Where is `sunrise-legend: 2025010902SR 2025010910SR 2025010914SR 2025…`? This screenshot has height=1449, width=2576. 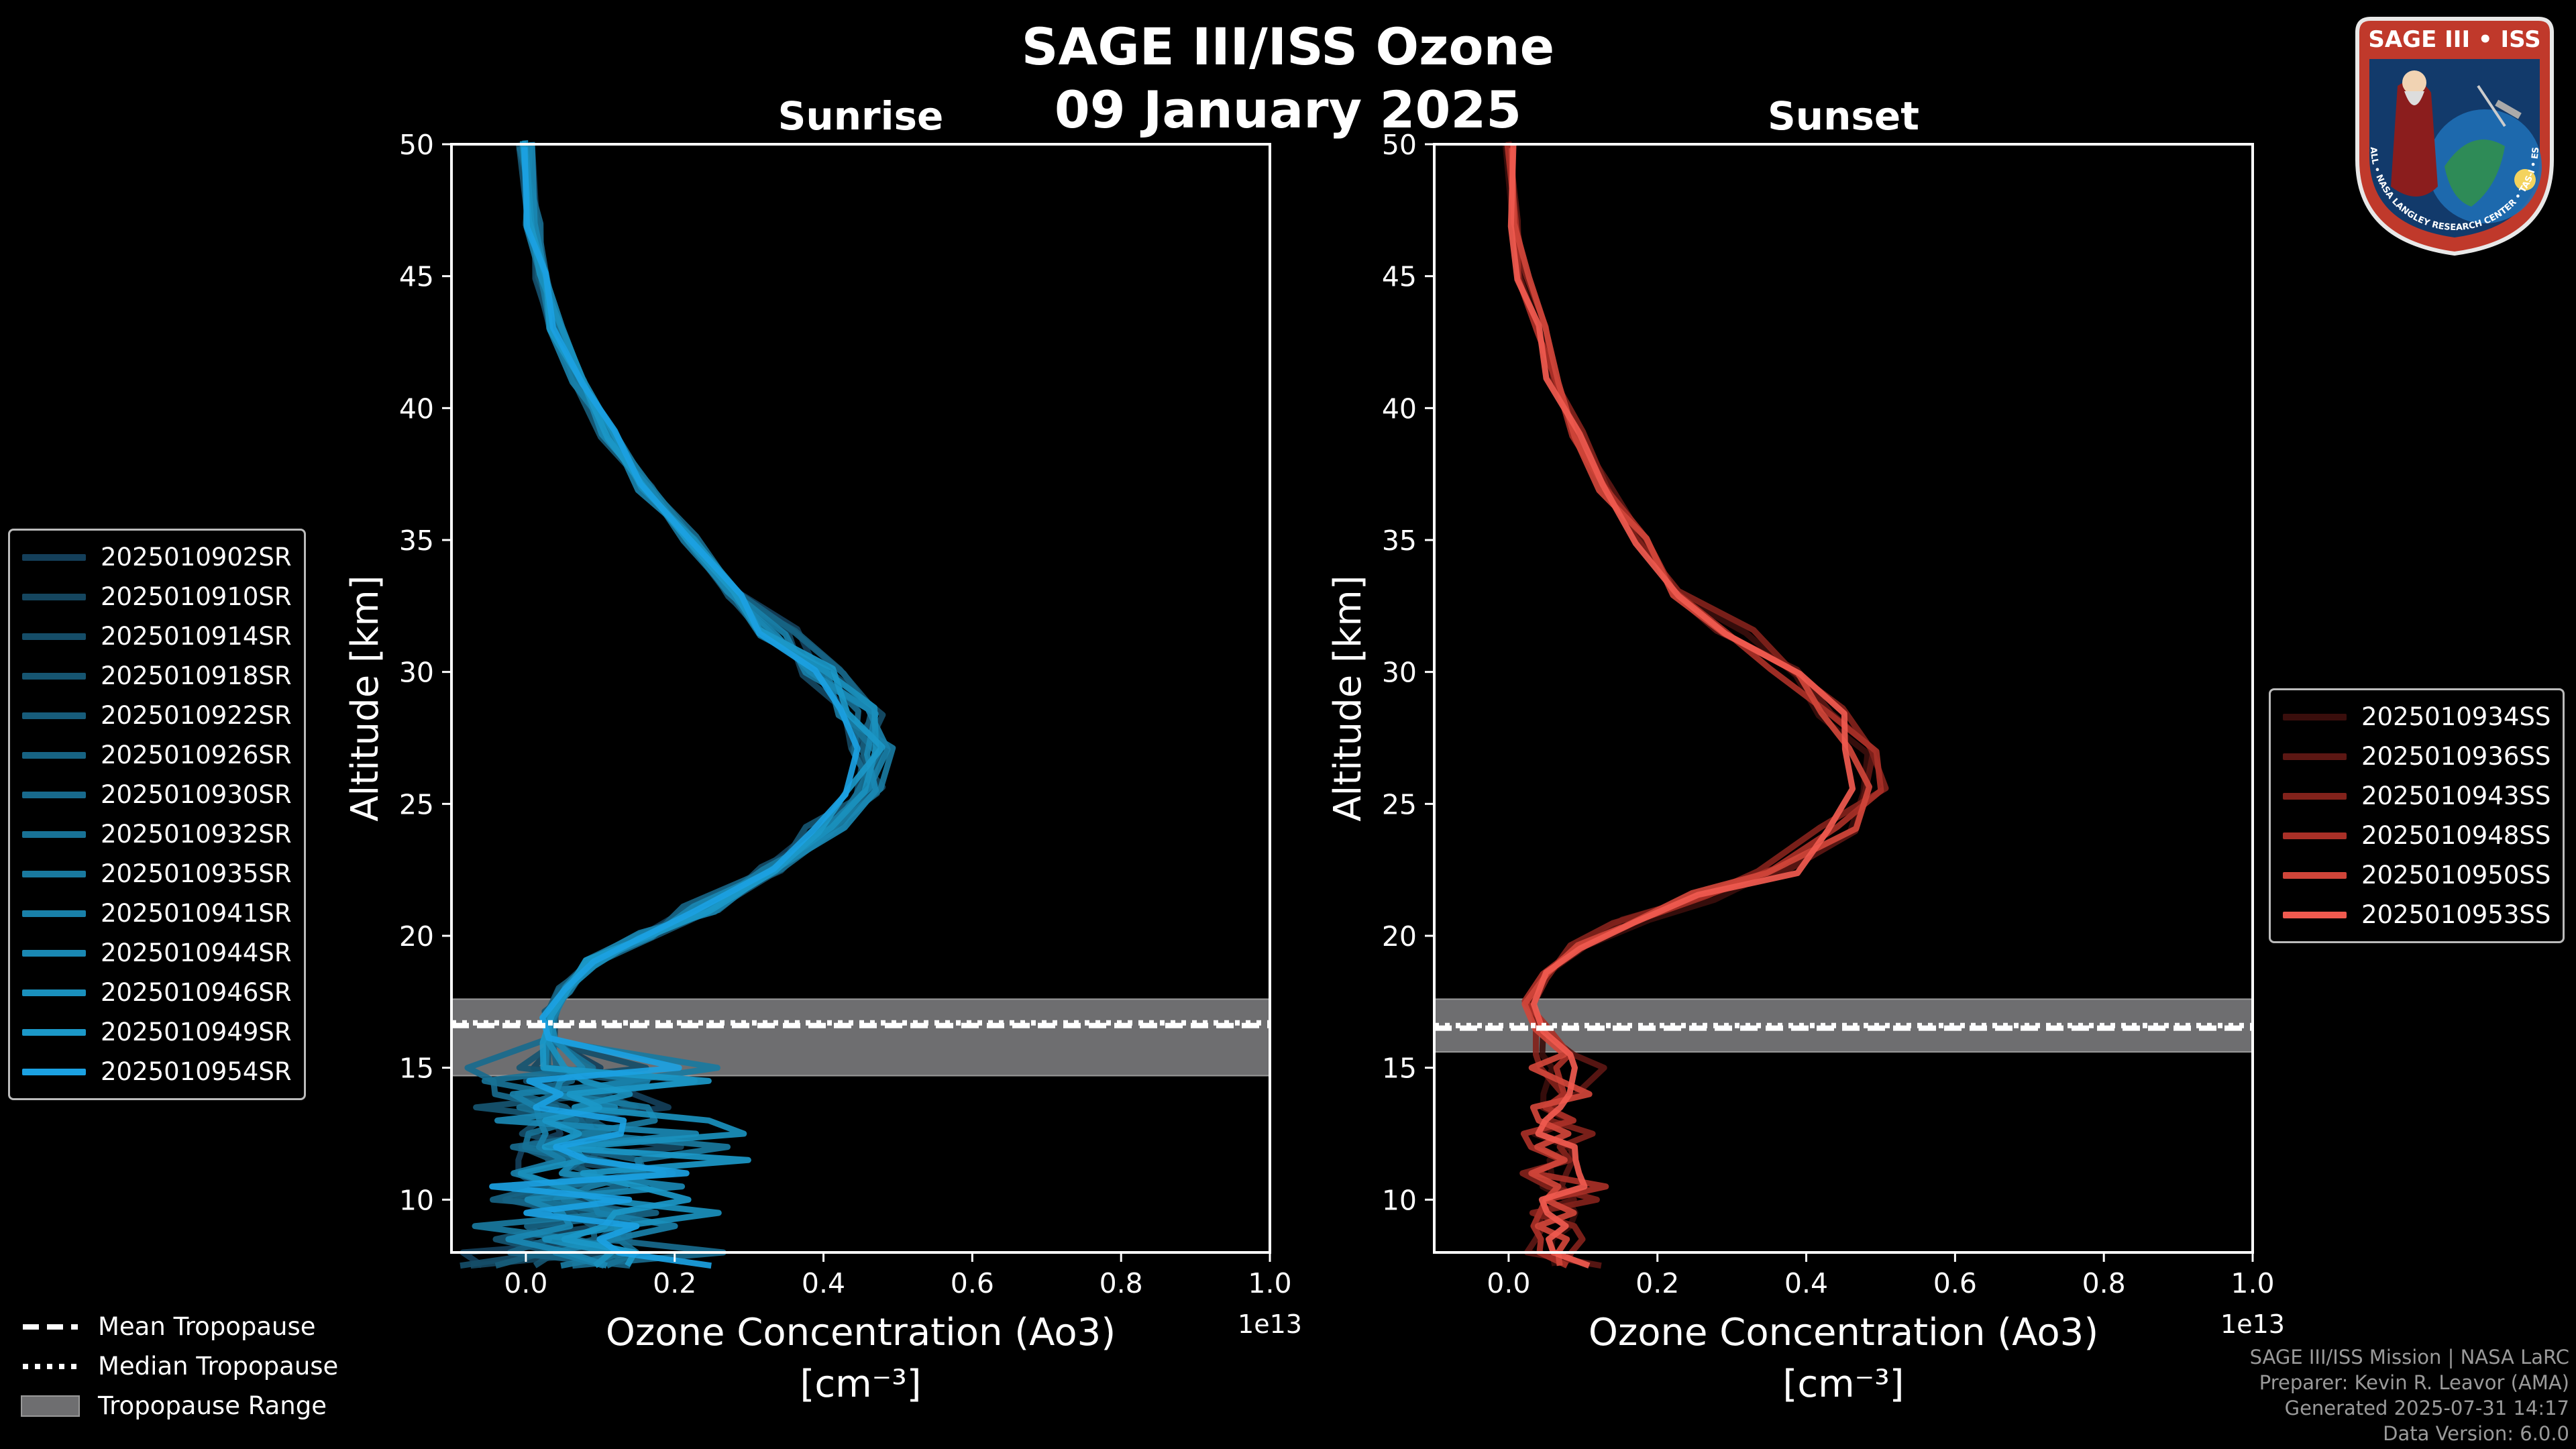 sunrise-legend: 2025010902SR 2025010910SR 2025010914SR 2025… is located at coordinates (157, 814).